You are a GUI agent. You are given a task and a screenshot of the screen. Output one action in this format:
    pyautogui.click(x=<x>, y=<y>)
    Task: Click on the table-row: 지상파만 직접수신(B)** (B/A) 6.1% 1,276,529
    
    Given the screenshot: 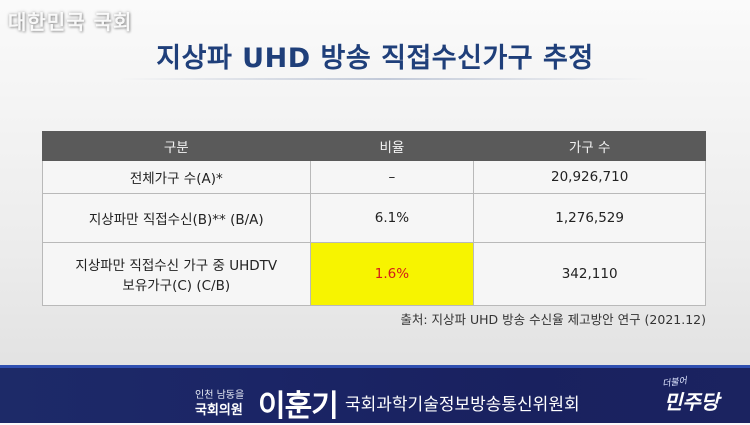 What is the action you would take?
    pyautogui.click(x=374, y=218)
    